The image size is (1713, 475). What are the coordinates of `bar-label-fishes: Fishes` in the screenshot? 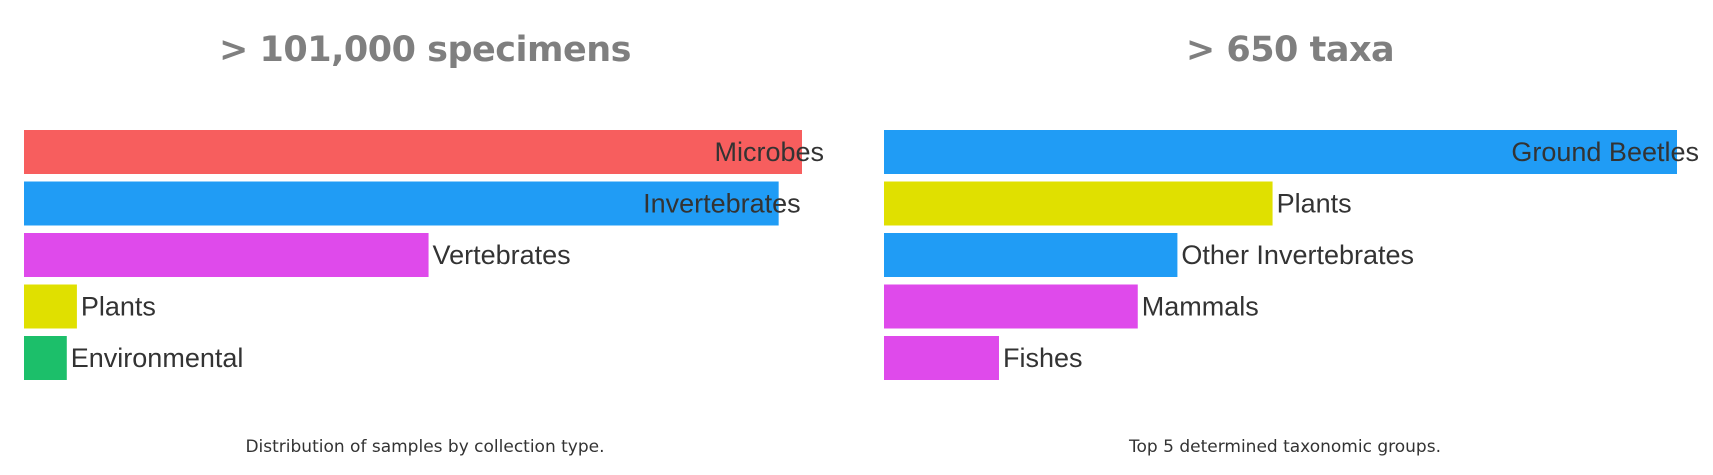 It's located at (1043, 358).